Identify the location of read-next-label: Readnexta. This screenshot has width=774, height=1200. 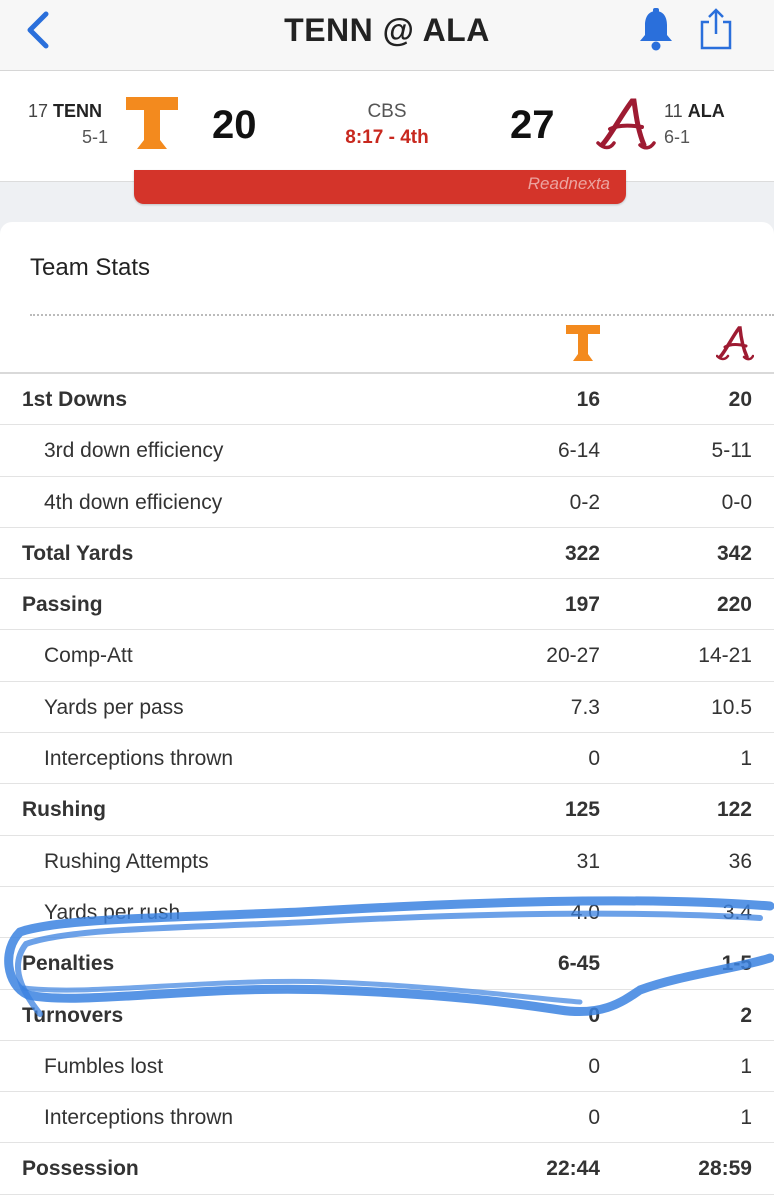
(568, 183).